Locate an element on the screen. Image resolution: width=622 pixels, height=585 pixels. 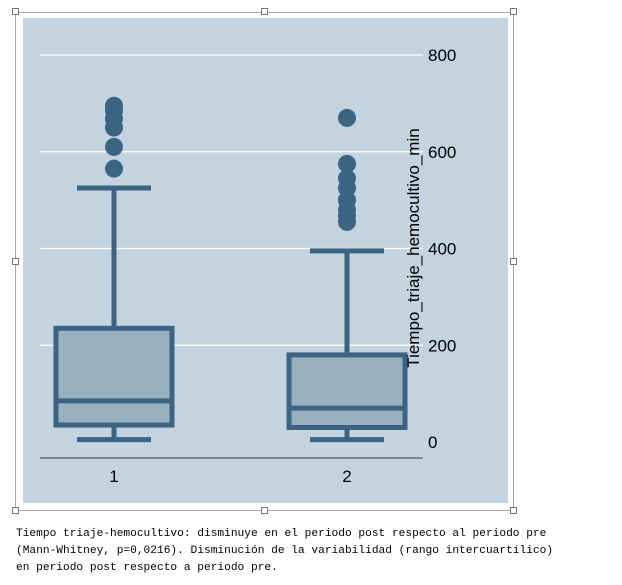
resize-handle-middle-left is located at coordinates (15, 261).